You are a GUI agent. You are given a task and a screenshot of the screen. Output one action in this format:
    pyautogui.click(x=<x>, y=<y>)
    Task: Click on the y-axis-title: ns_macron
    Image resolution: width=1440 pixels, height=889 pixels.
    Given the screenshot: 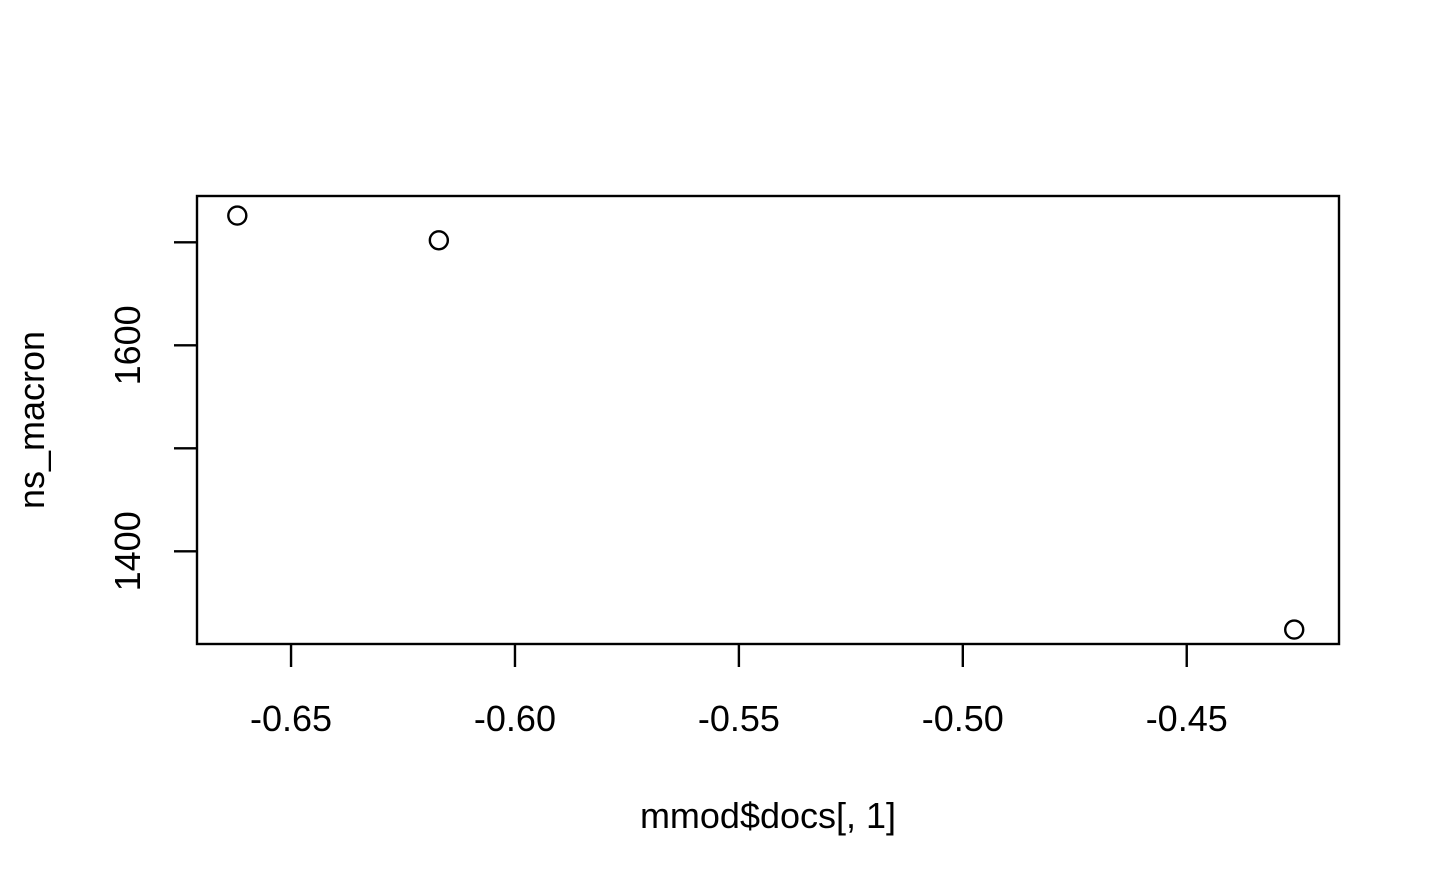 What is the action you would take?
    pyautogui.click(x=31, y=420)
    